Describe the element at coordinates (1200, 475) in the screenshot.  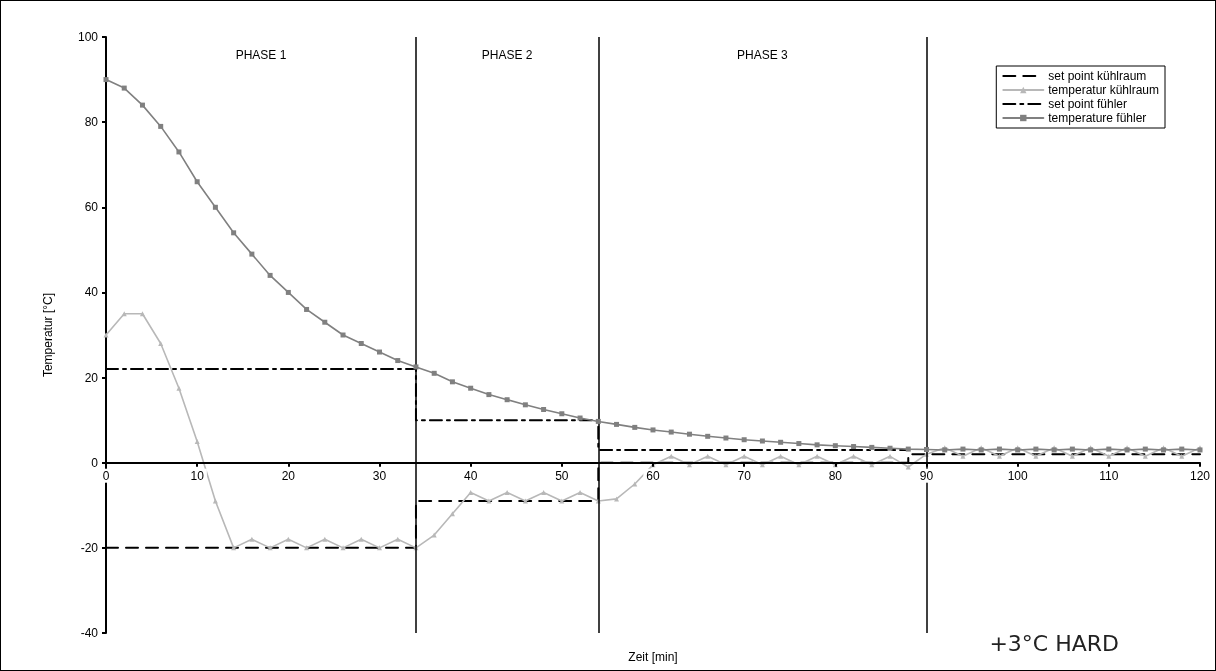
I see `x-tick-label: 120` at that location.